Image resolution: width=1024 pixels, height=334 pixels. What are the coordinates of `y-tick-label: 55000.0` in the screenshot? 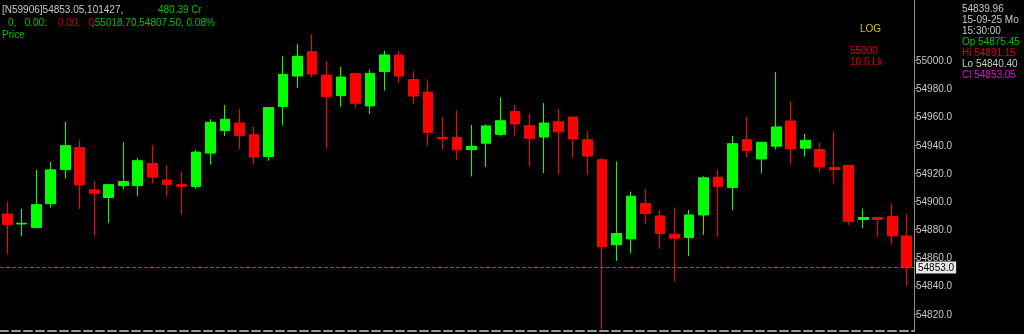 It's located at (934, 61).